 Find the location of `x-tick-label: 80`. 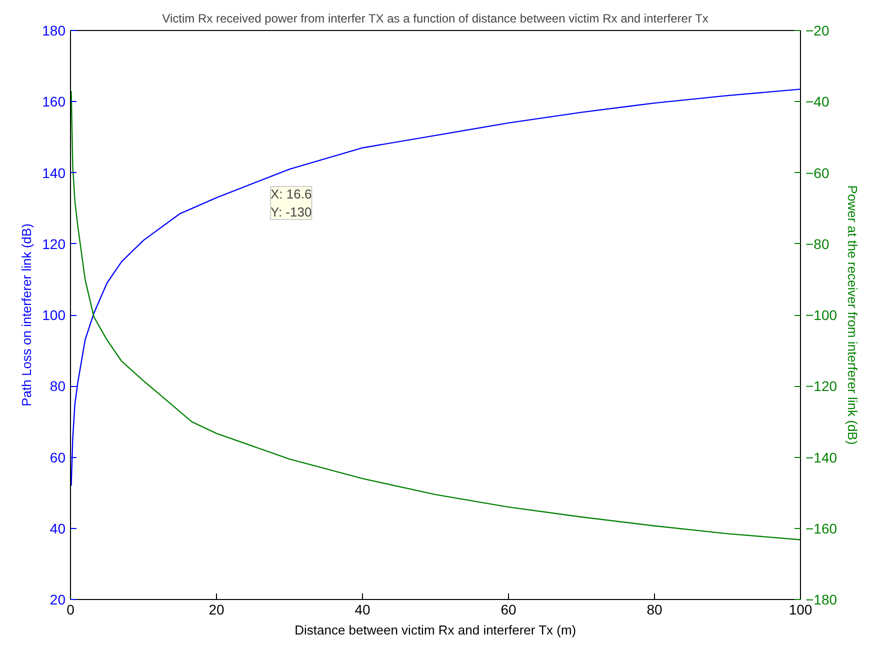

x-tick-label: 80 is located at coordinates (654, 610).